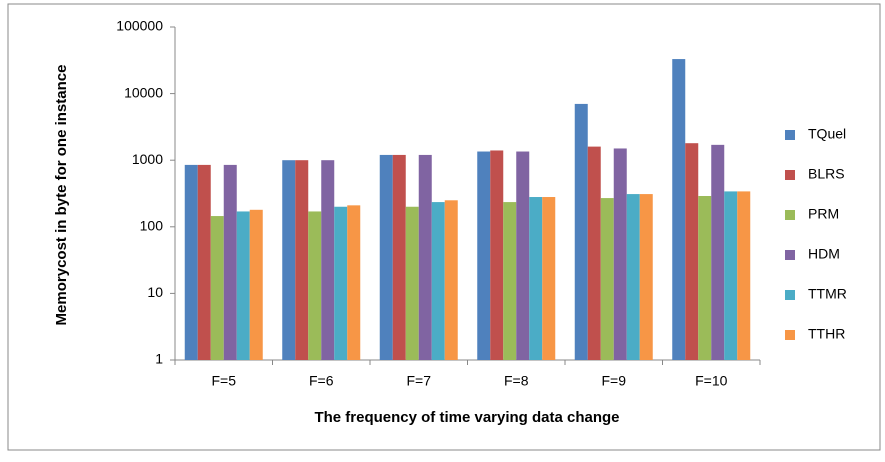 This screenshot has width=885, height=462. What do you see at coordinates (159, 359) in the screenshot?
I see `y-tick-label: 1` at bounding box center [159, 359].